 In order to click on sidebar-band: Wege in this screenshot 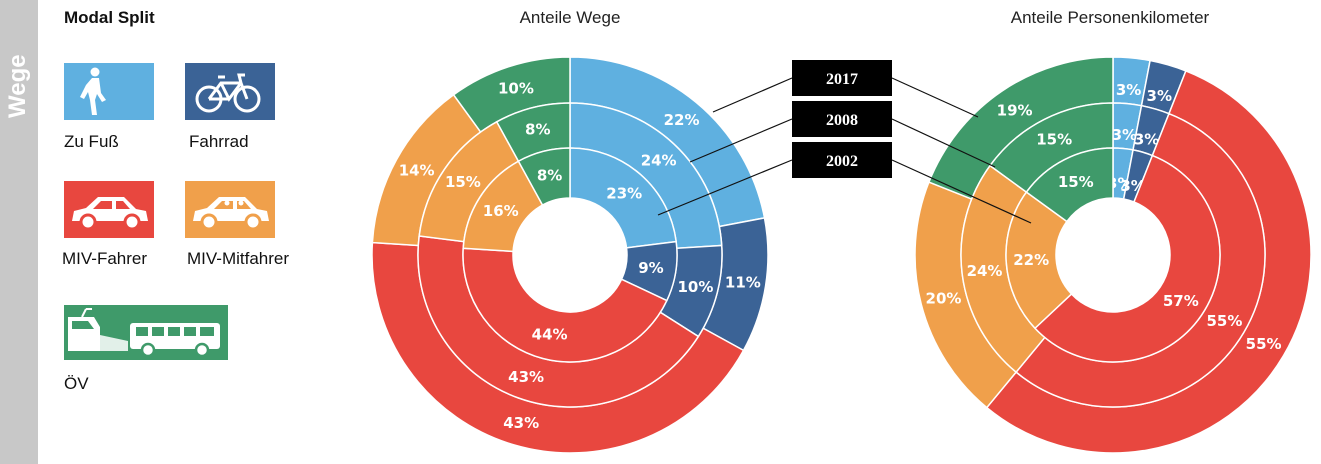, I will do `click(19, 232)`.